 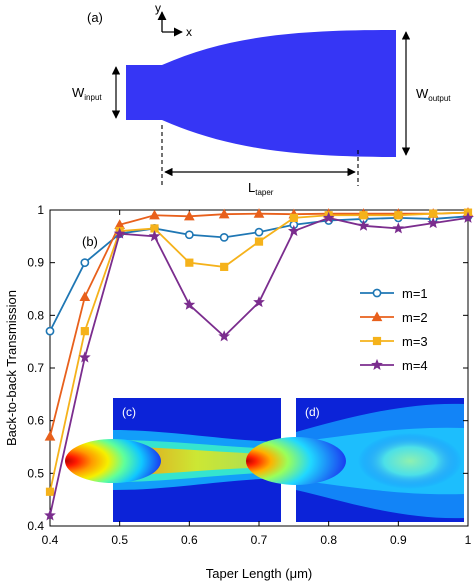 I want to click on inset-c: (c), so click(x=173, y=460).